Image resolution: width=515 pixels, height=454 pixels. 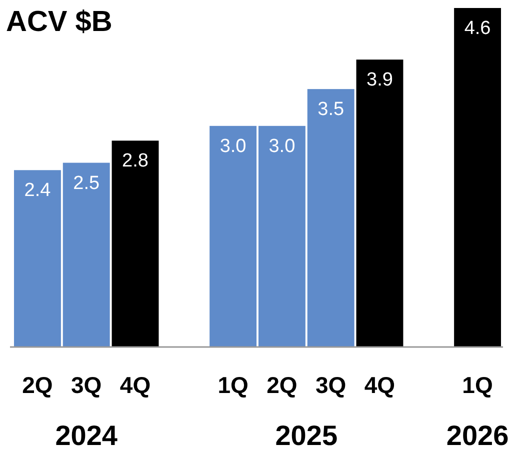 What do you see at coordinates (477, 435) in the screenshot?
I see `text: 2026` at bounding box center [477, 435].